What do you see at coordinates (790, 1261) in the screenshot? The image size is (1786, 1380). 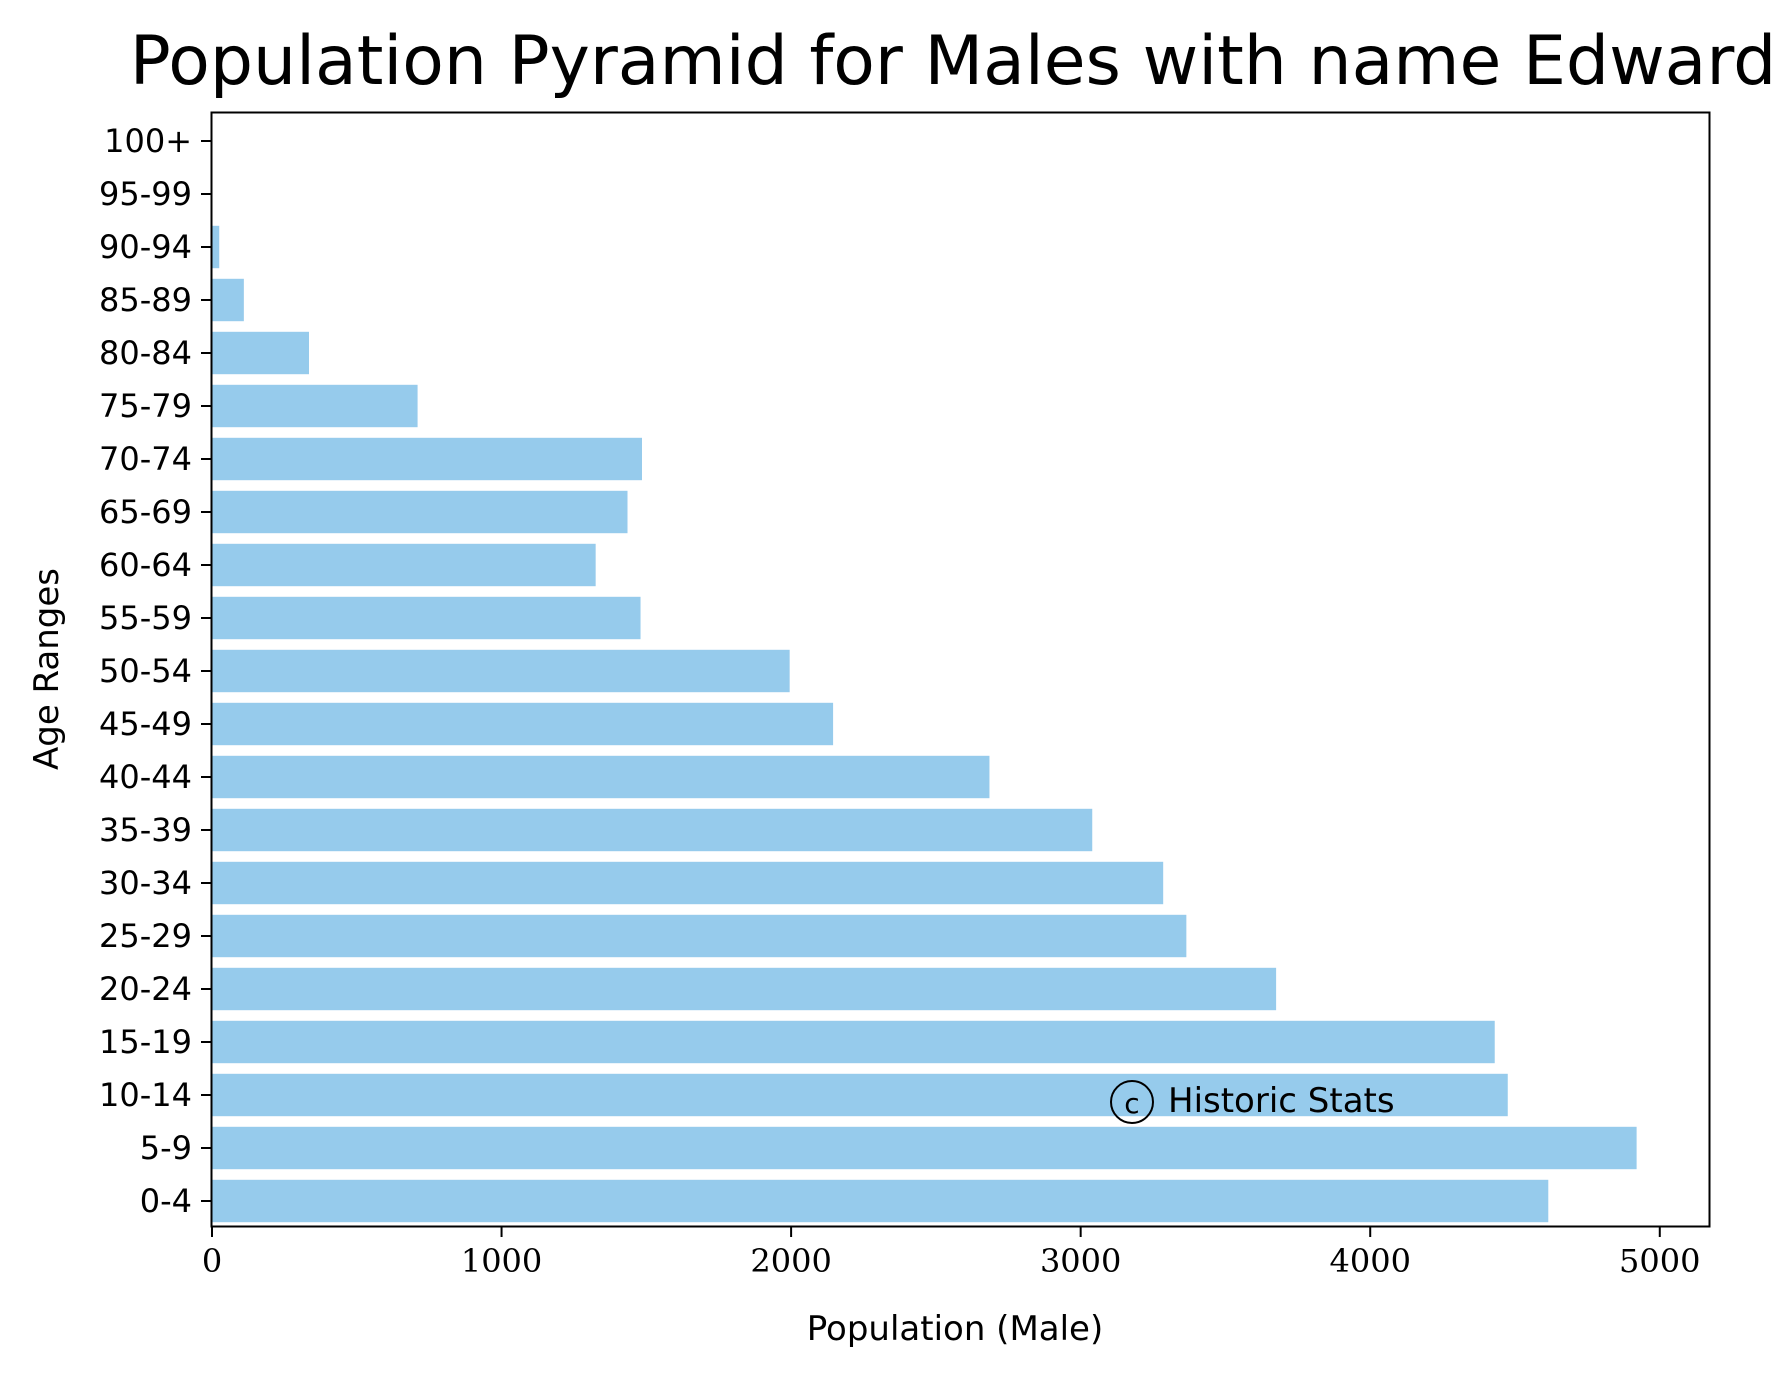 I see `x-tick-label-2000: 2000` at bounding box center [790, 1261].